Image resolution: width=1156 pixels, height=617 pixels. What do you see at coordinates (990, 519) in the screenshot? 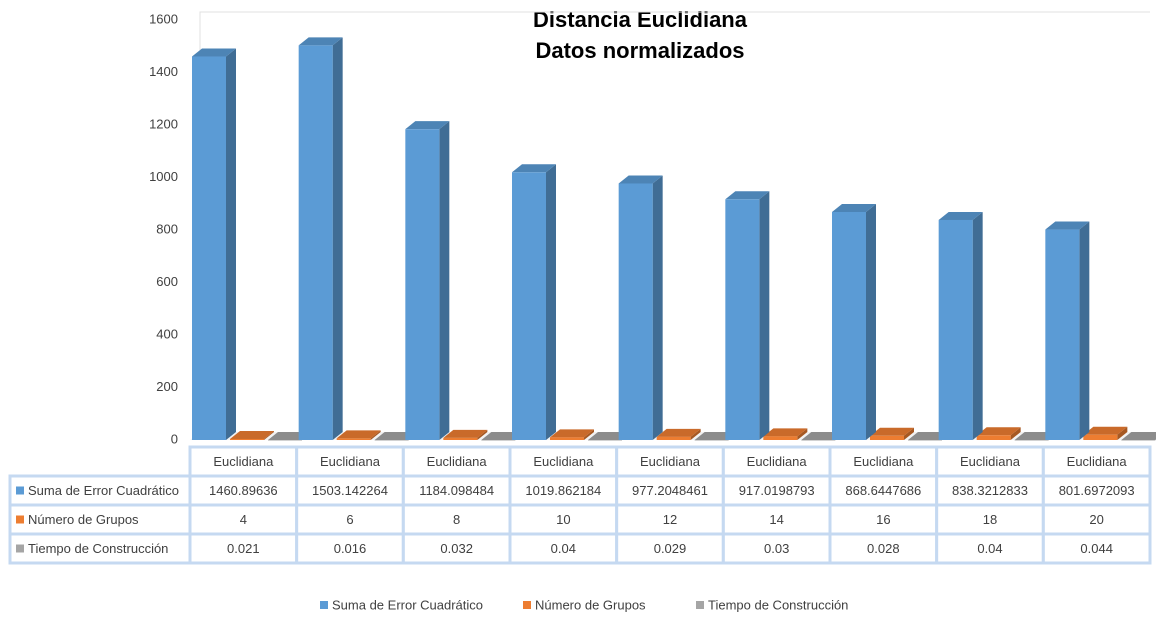
I see `table-value: 18` at bounding box center [990, 519].